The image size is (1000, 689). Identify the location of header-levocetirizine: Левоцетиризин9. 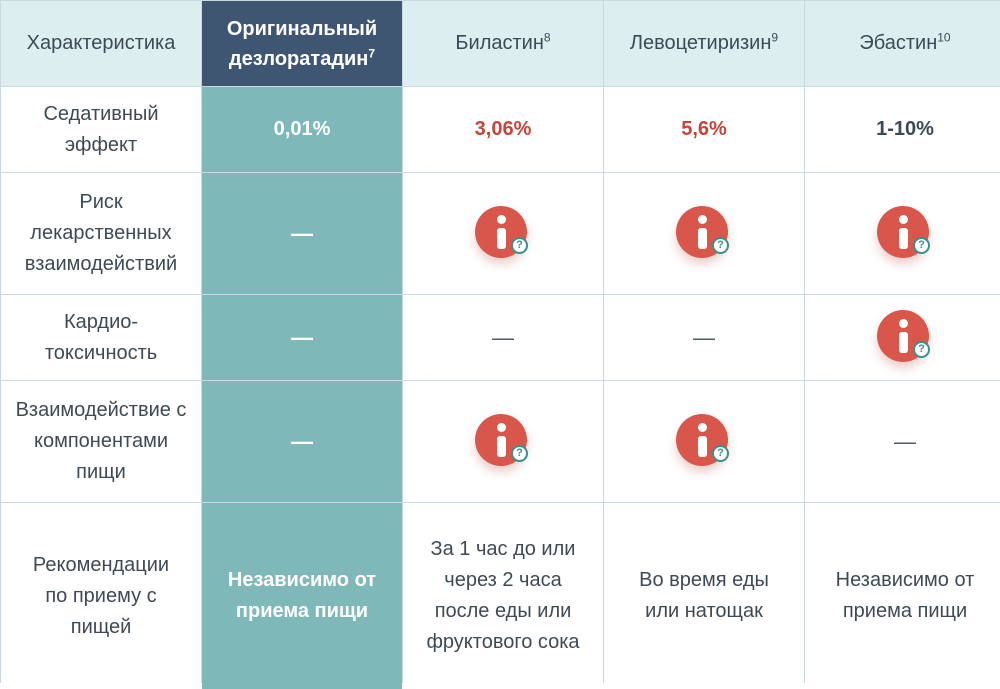
(704, 43).